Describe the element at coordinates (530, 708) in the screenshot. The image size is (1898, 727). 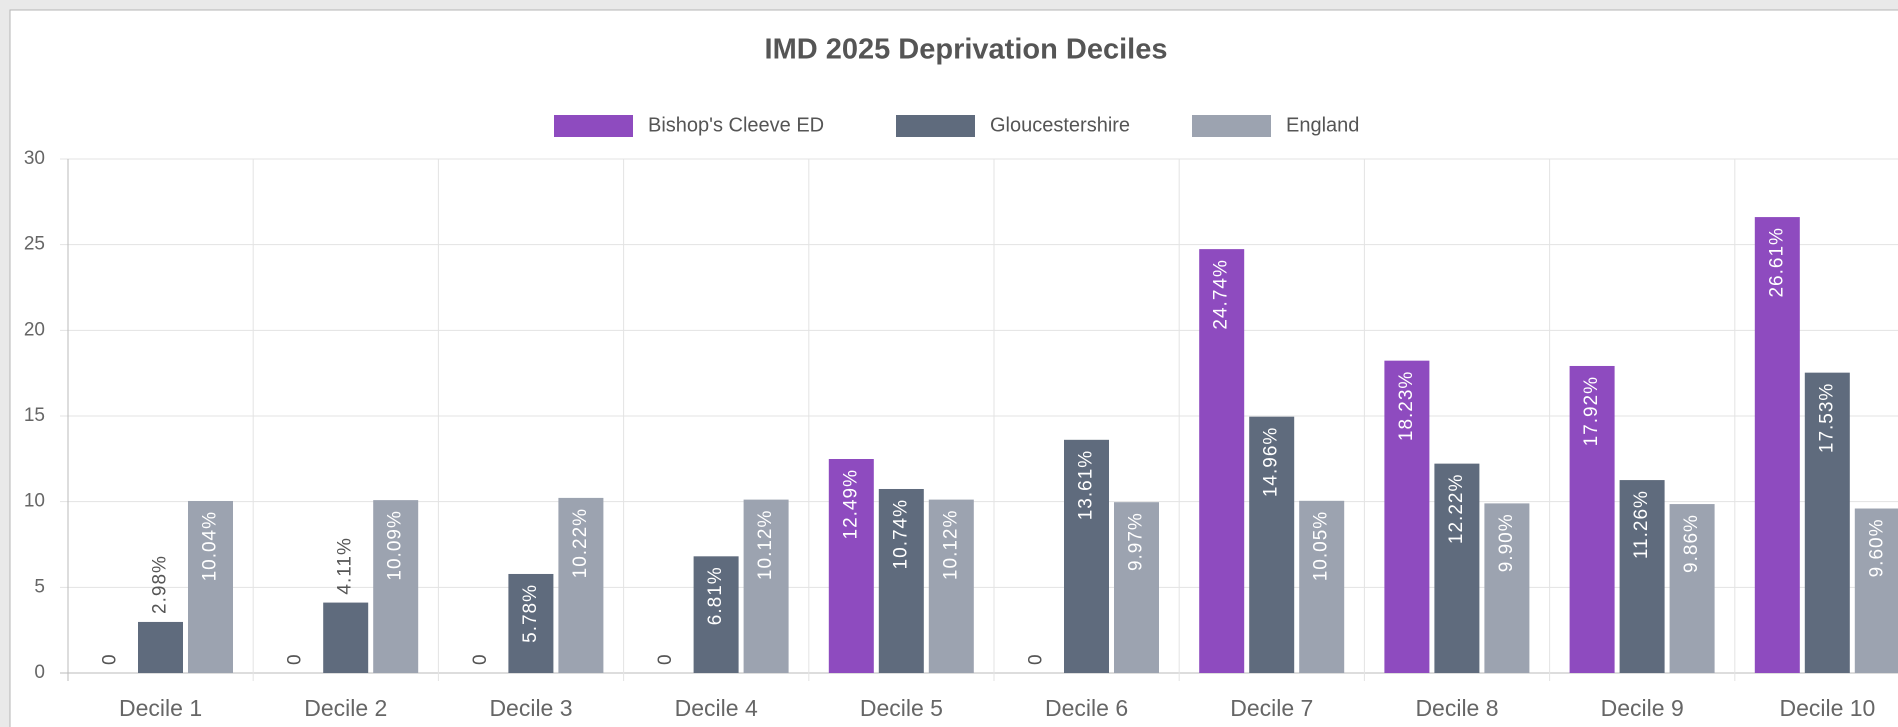
I see `x-tick-label: Decile 3` at that location.